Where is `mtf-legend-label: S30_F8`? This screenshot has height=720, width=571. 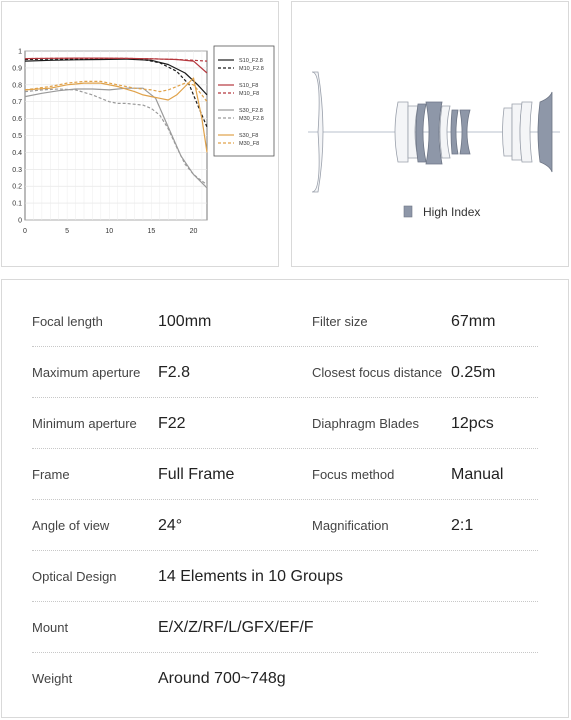
mtf-legend-label: S30_F8 is located at coordinates (248, 136).